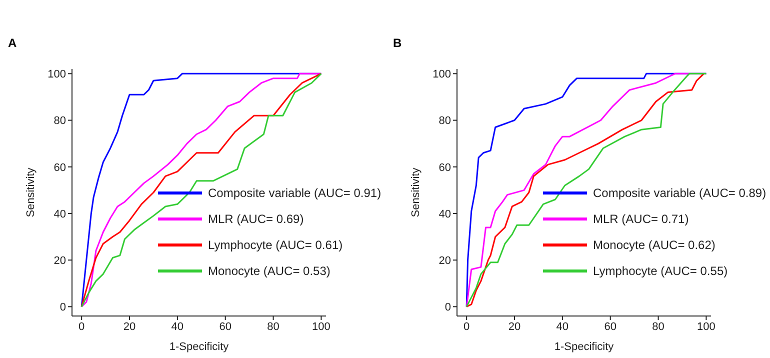 The height and width of the screenshot is (358, 770). What do you see at coordinates (275, 245) in the screenshot?
I see `legend-label: Lymphocyte (AUC= 0.61)` at bounding box center [275, 245].